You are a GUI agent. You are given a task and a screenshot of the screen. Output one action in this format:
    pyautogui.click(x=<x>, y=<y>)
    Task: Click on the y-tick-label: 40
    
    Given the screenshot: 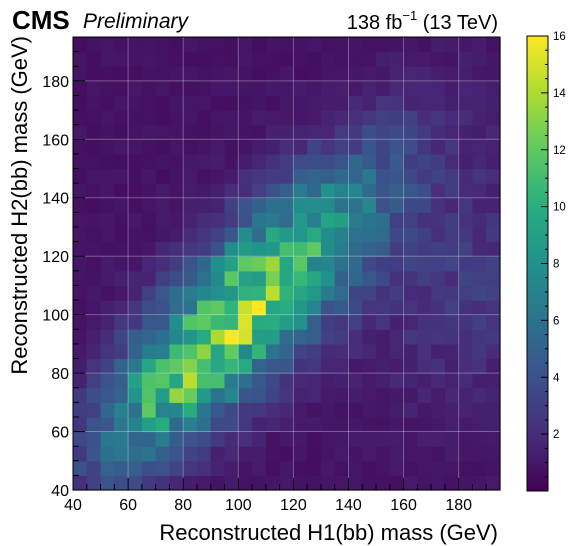 What is the action you would take?
    pyautogui.click(x=60, y=491)
    